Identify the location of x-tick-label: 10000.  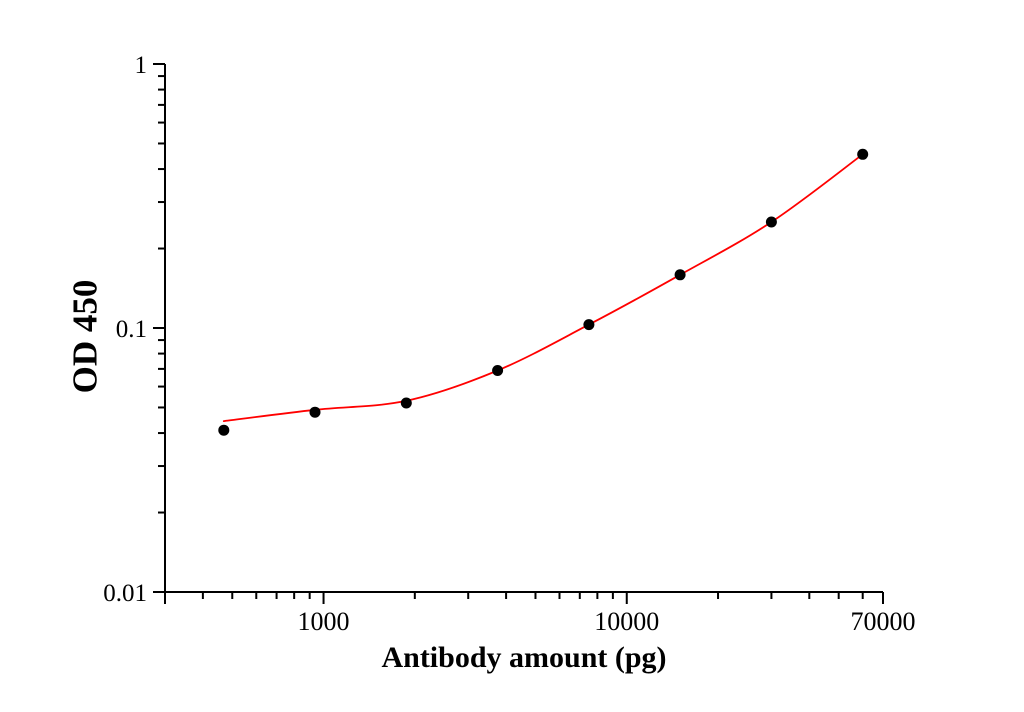
(626, 621).